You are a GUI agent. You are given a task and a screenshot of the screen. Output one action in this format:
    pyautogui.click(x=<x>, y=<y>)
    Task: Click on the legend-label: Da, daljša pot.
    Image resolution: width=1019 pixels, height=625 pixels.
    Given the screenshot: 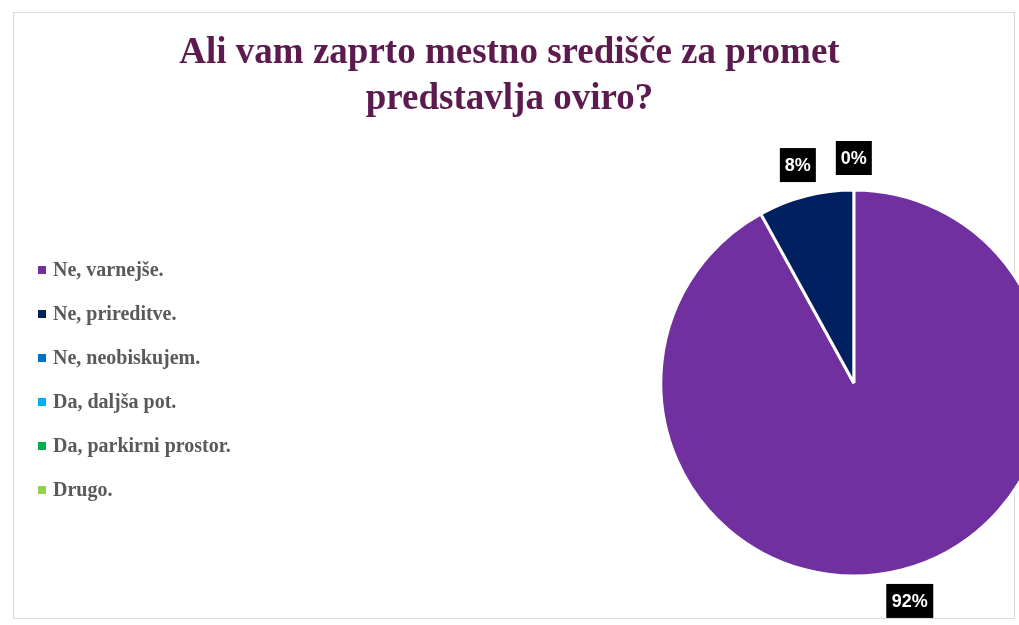 What is the action you would take?
    pyautogui.click(x=115, y=401)
    